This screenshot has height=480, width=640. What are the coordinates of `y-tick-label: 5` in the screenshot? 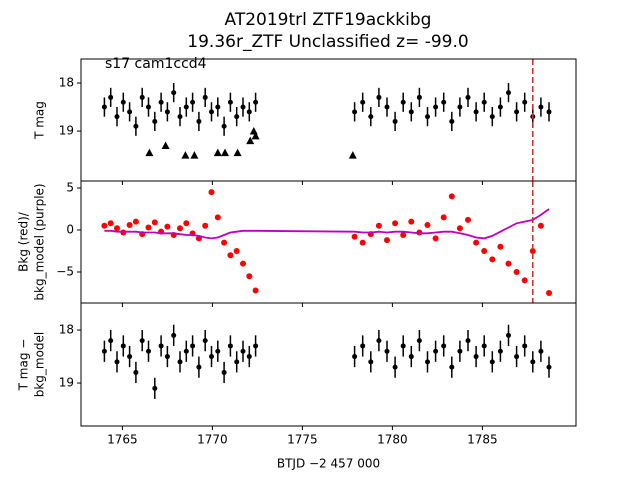 It's located at (70, 187).